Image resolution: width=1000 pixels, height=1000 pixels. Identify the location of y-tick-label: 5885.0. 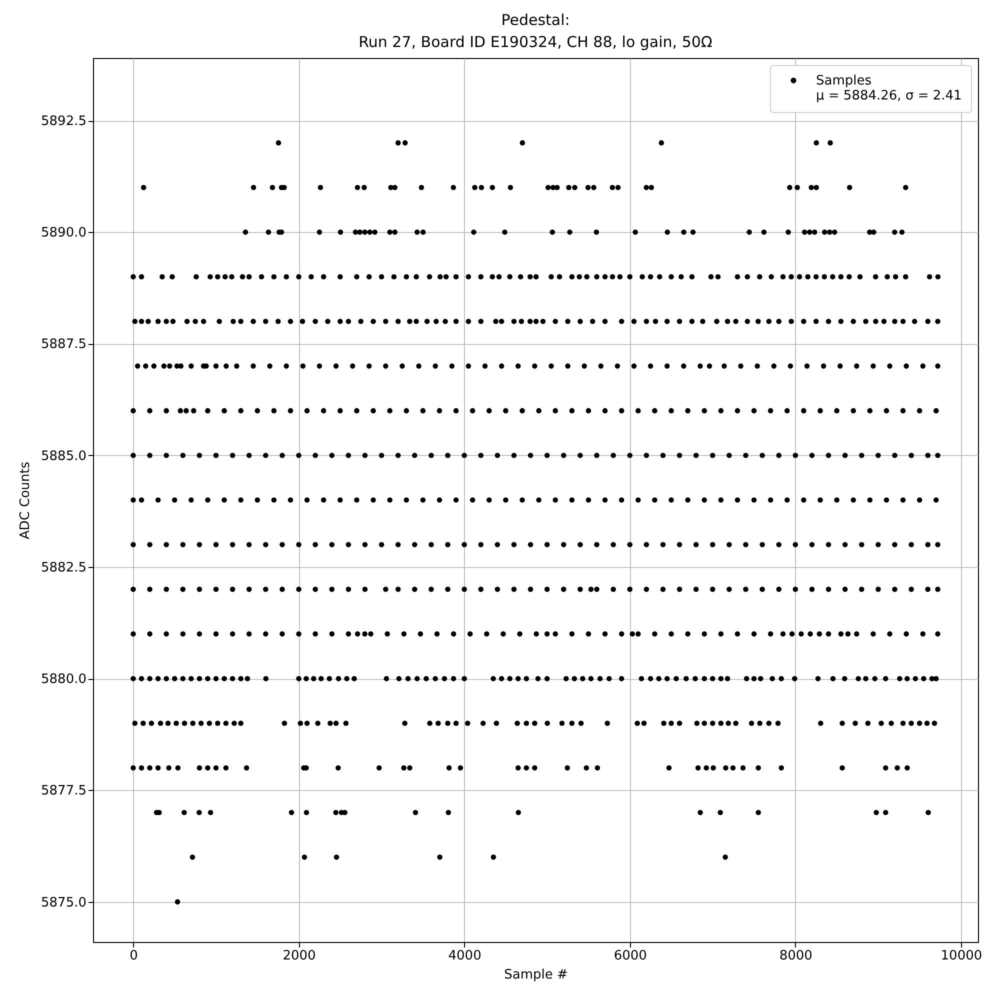
(63, 456).